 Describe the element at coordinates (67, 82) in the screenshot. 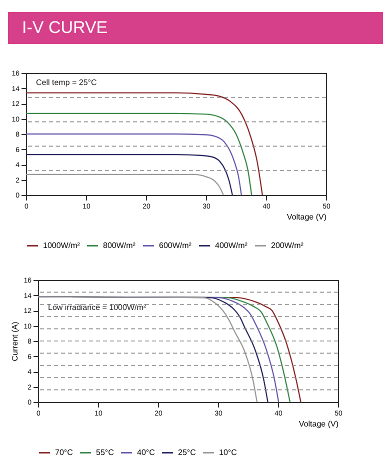

I see `annotation: Cell temp = 25°C` at that location.